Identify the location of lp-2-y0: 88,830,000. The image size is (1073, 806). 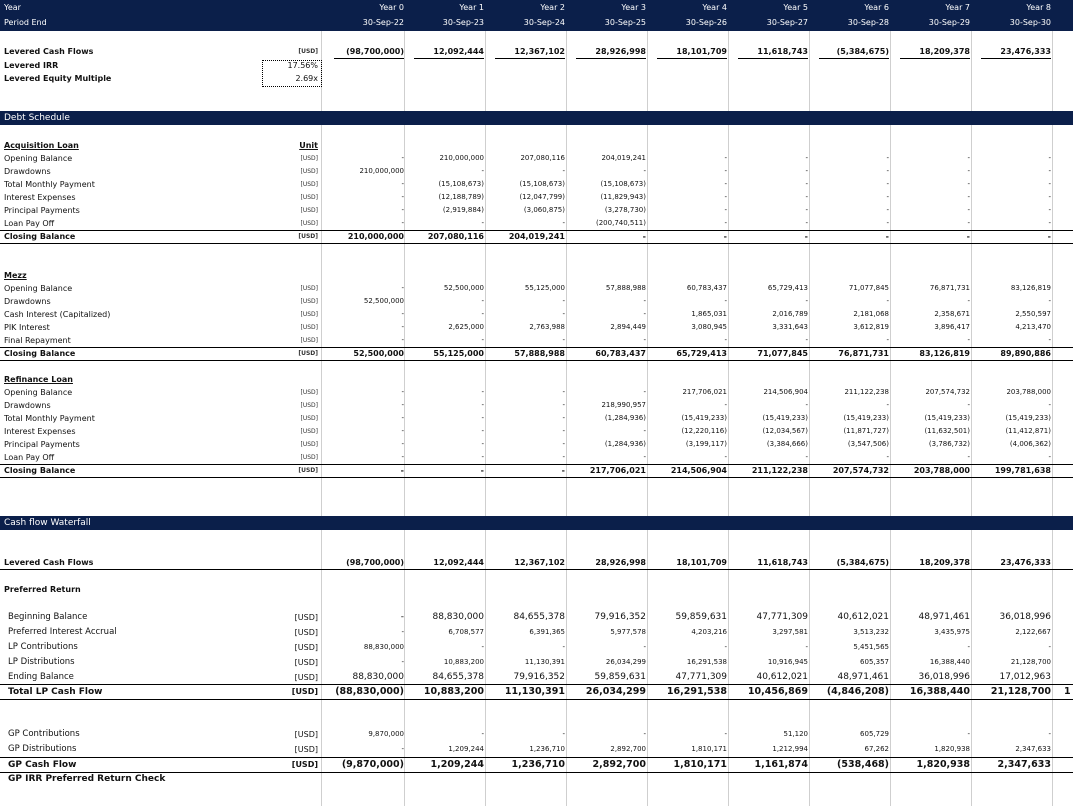
(383, 647).